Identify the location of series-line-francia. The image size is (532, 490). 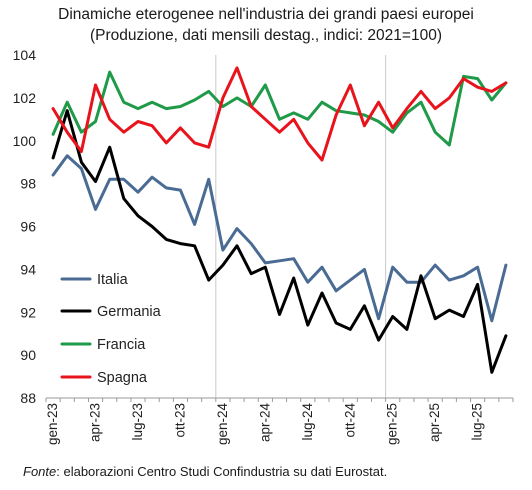
(279, 108).